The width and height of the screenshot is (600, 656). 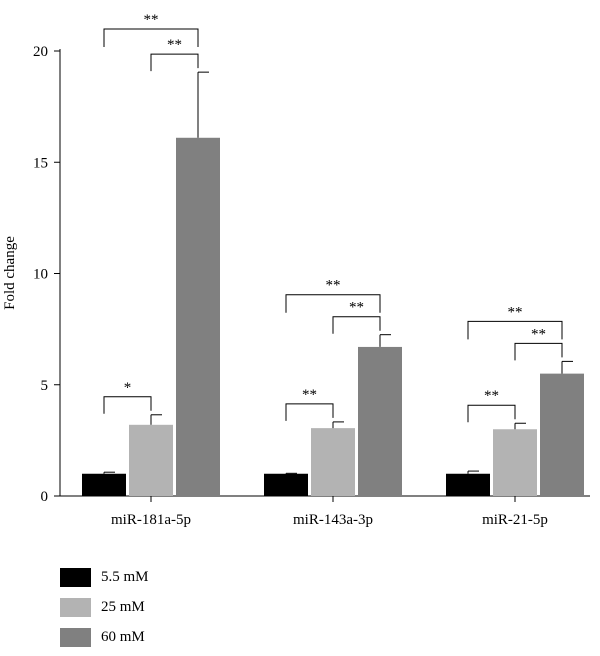 I want to click on legend-item: 25 mM, so click(x=104, y=607).